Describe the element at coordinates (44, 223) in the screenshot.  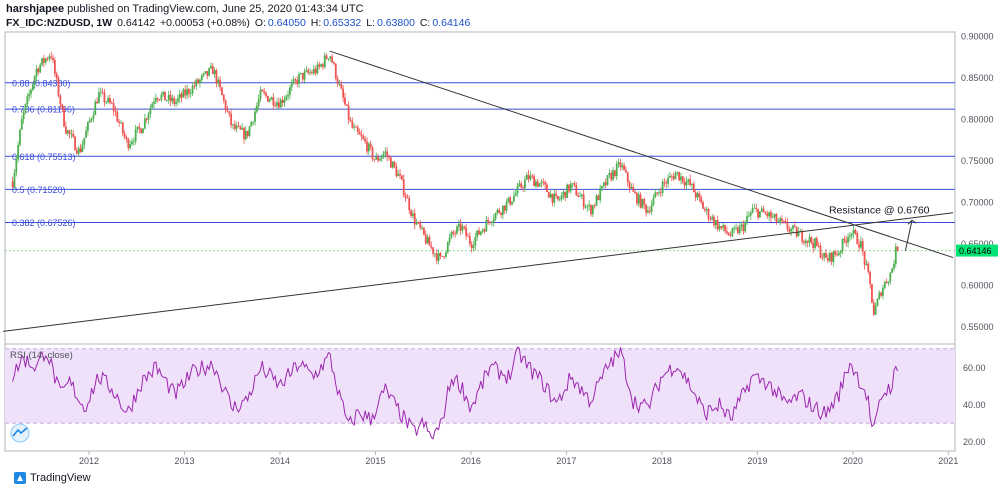
I see `fib-level-label-4: 0.382 (0.67526)` at that location.